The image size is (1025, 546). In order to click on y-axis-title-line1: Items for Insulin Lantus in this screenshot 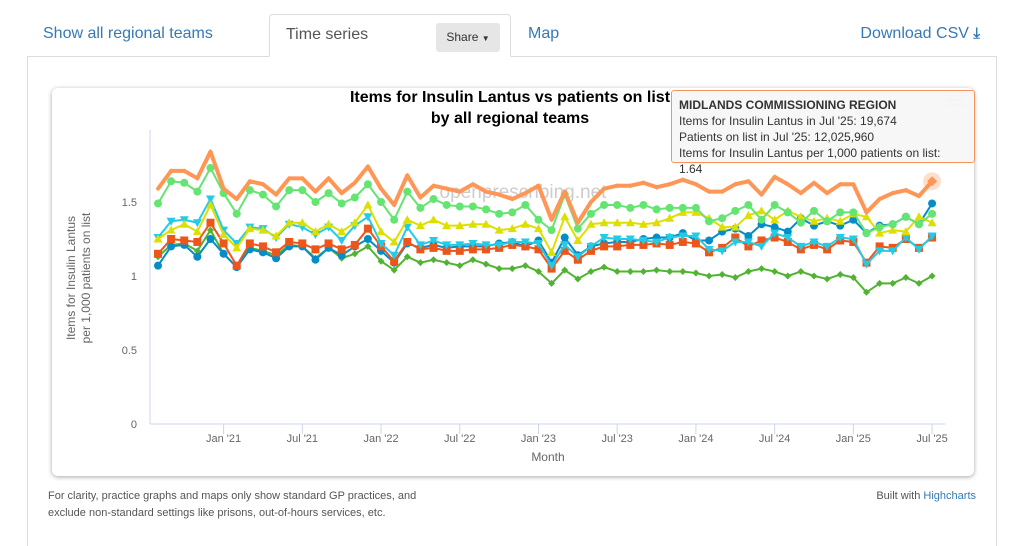, I will do `click(71, 278)`.